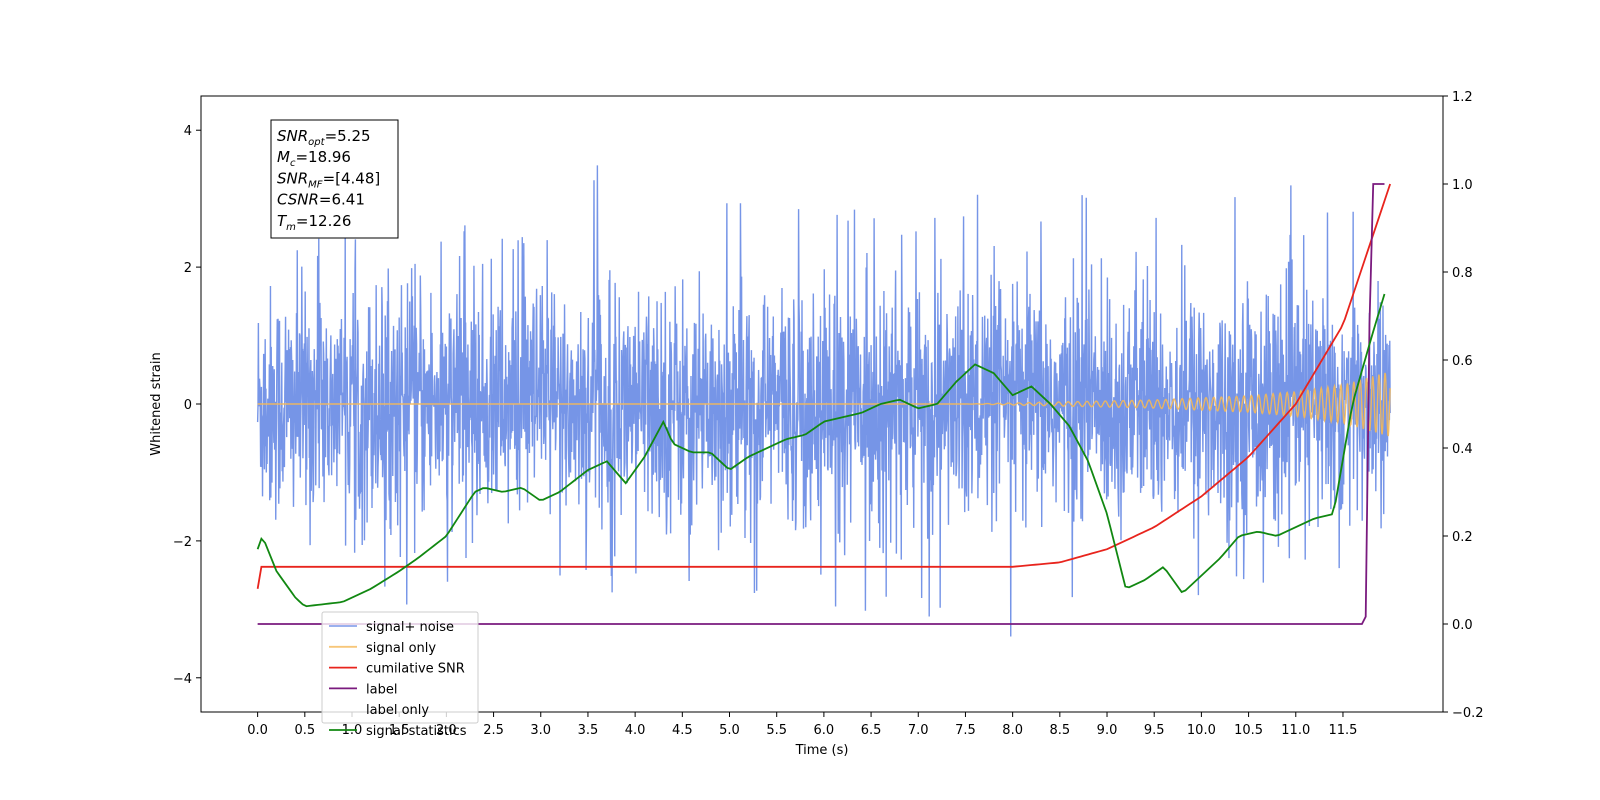 The height and width of the screenshot is (800, 1600). Describe the element at coordinates (493, 730) in the screenshot. I see `x-tick-label: 2.5` at that location.